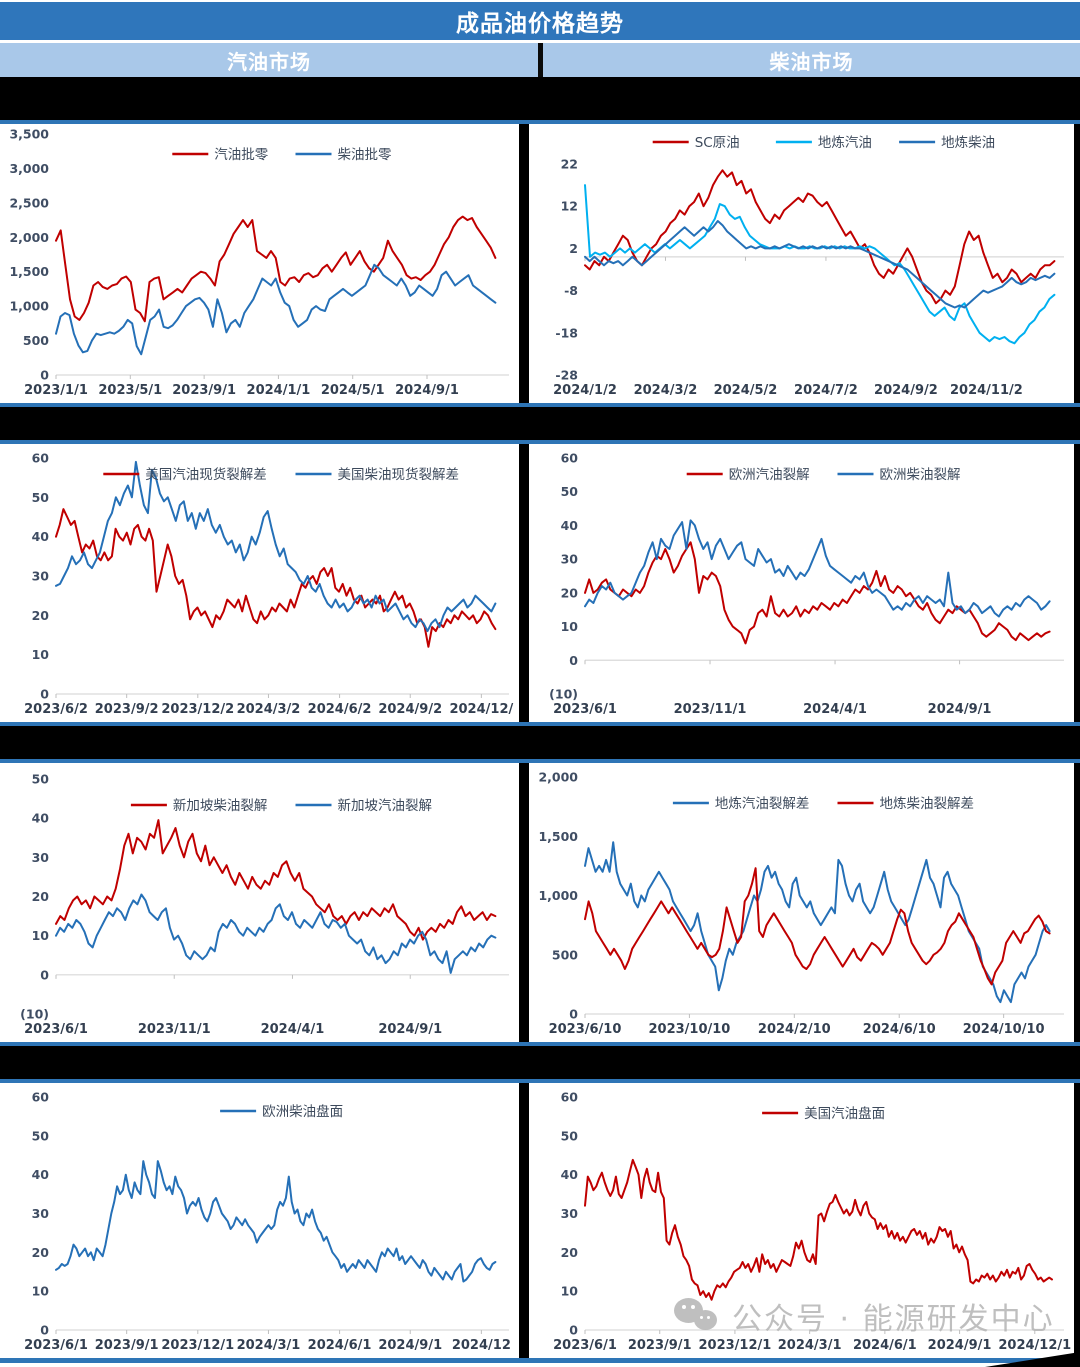 The image size is (1080, 1367). Describe the element at coordinates (197, 709) in the screenshot. I see `svg-text: 2023/12/2` at that location.